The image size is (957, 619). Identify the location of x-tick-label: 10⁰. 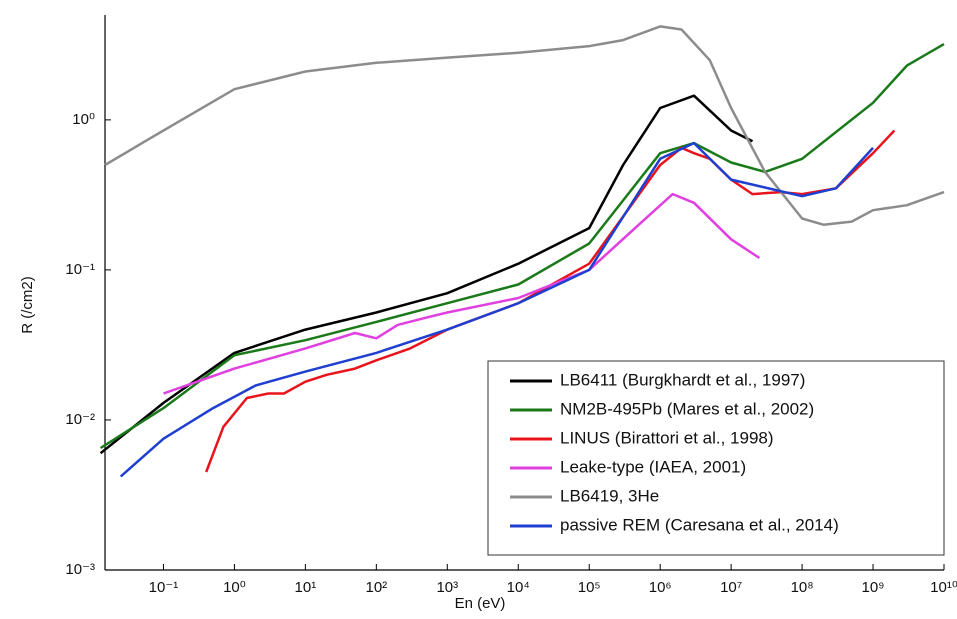
(234, 587).